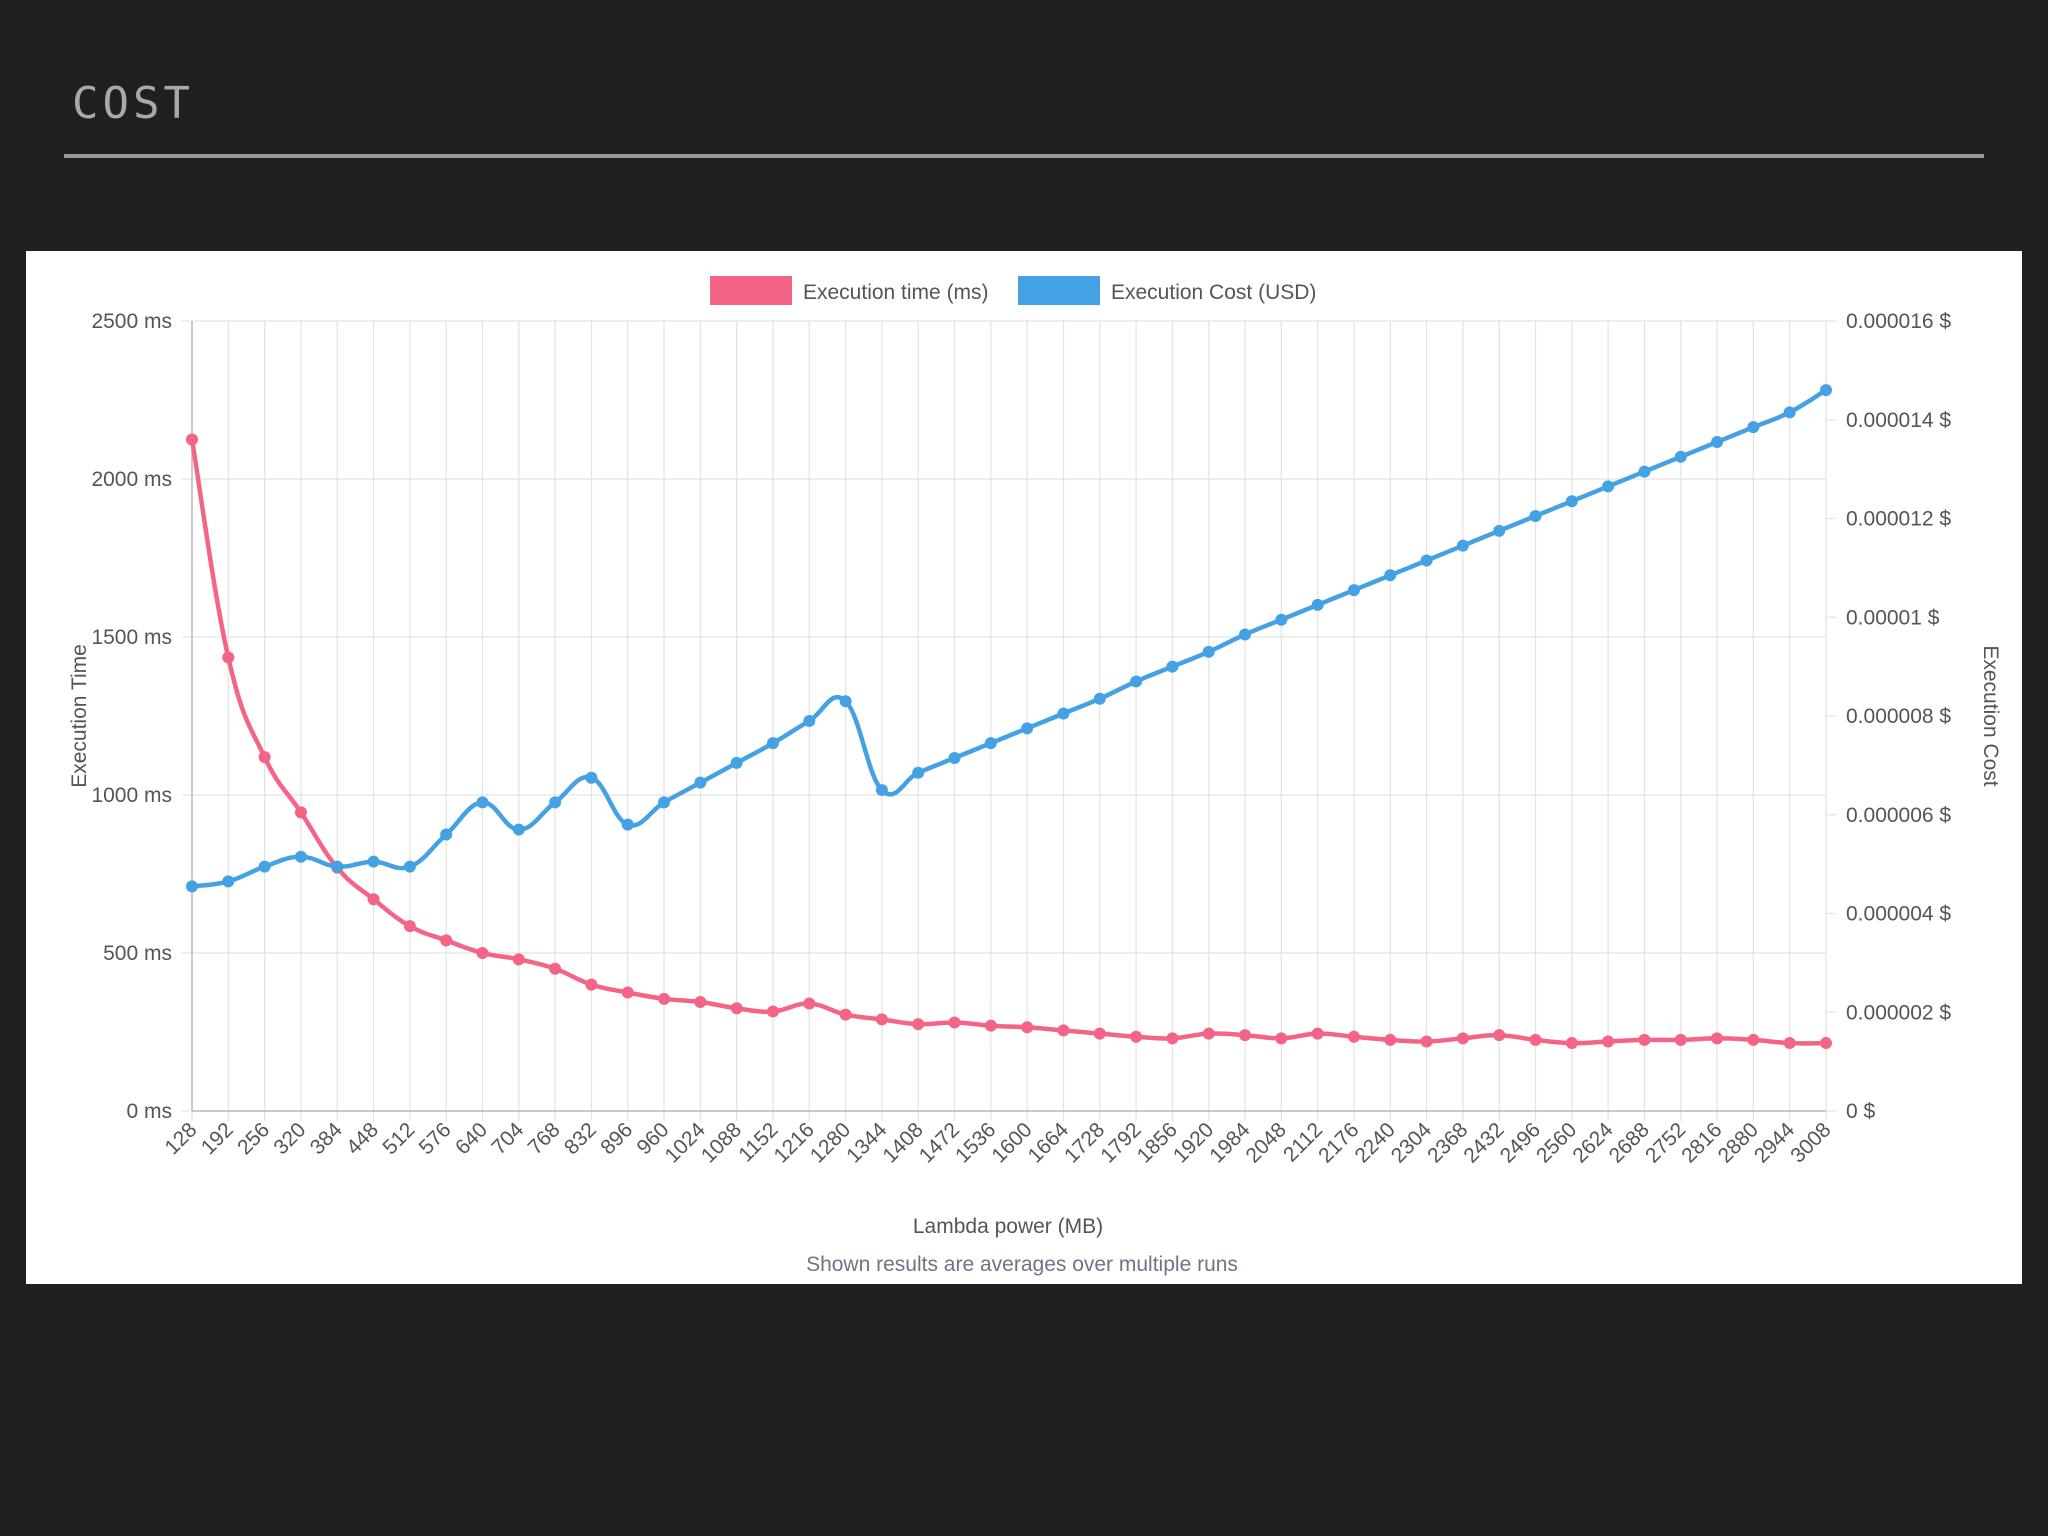 The image size is (2048, 1536). I want to click on x-tick-label: 1088, so click(721, 1142).